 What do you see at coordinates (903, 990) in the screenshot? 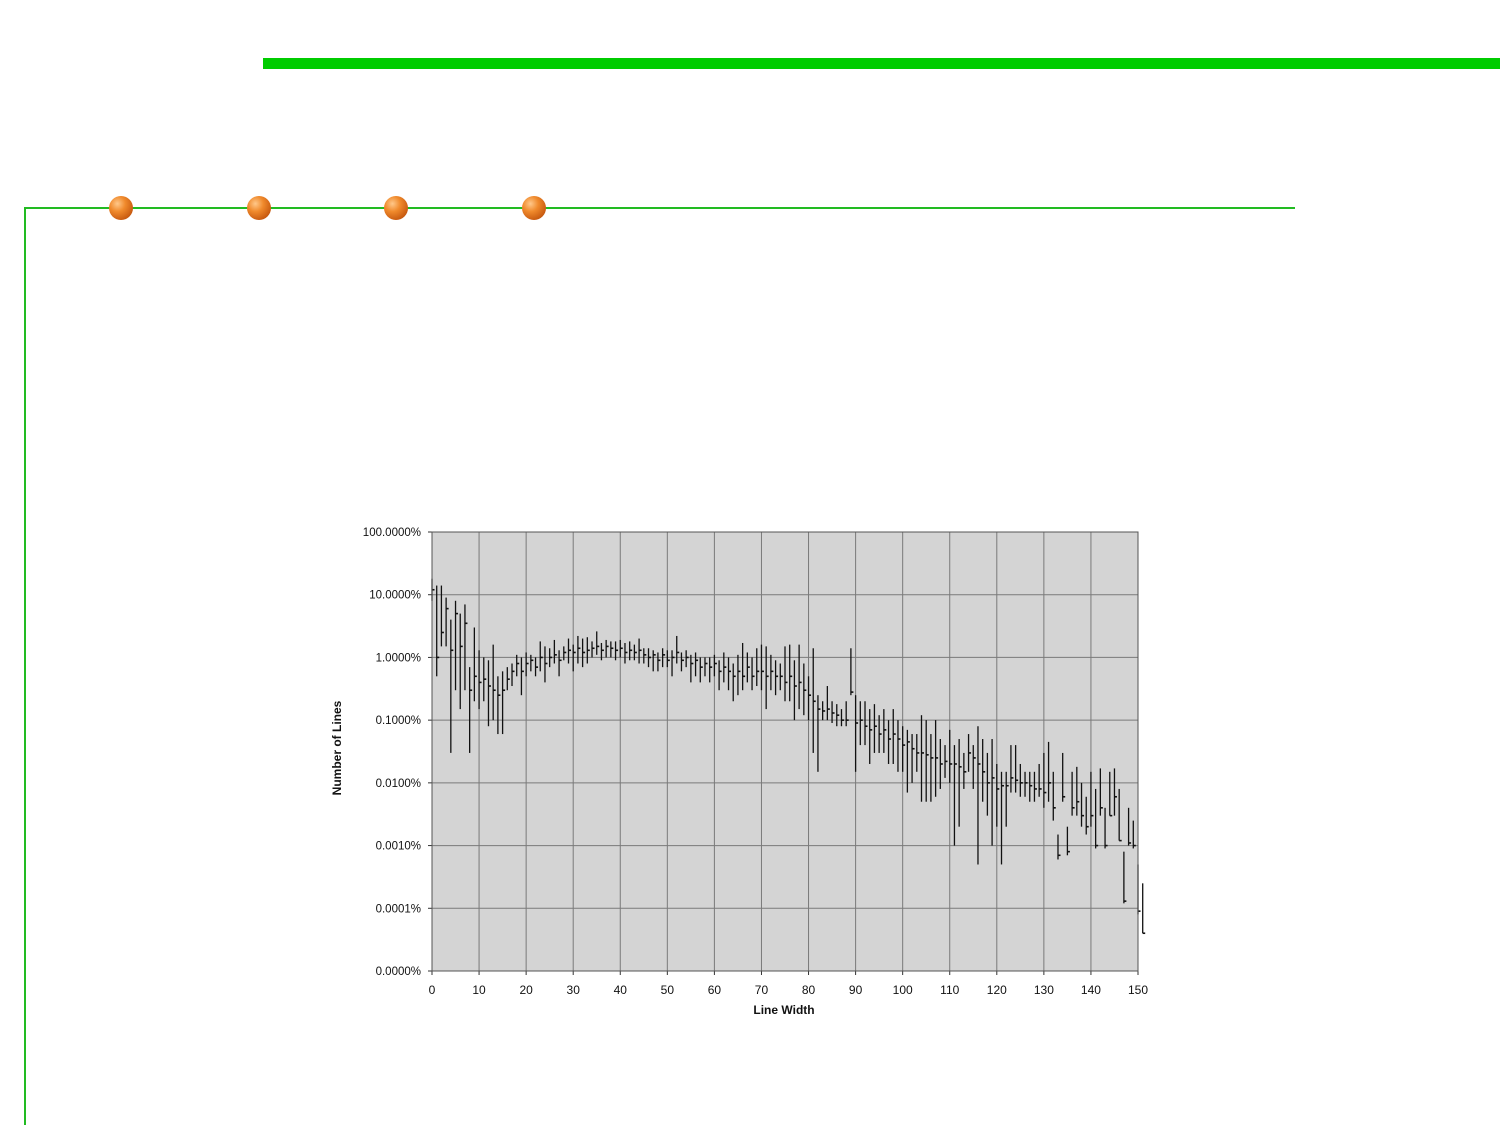
I see `x-tick-label: 100` at bounding box center [903, 990].